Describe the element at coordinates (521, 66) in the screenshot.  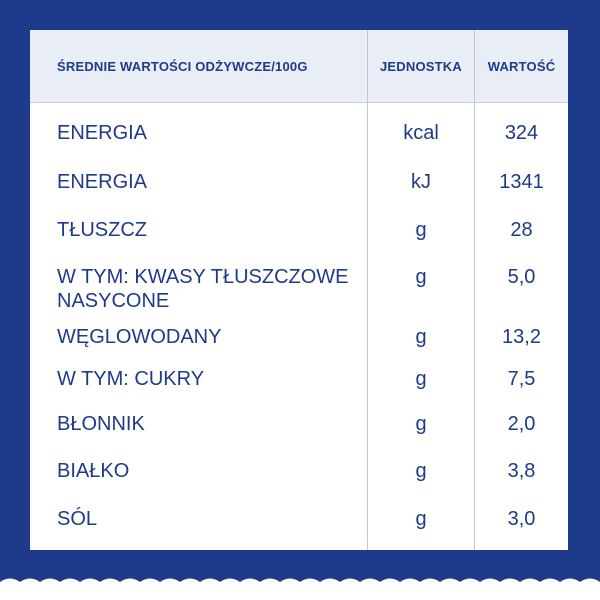
I see `header-value: WARTOŚĆ` at that location.